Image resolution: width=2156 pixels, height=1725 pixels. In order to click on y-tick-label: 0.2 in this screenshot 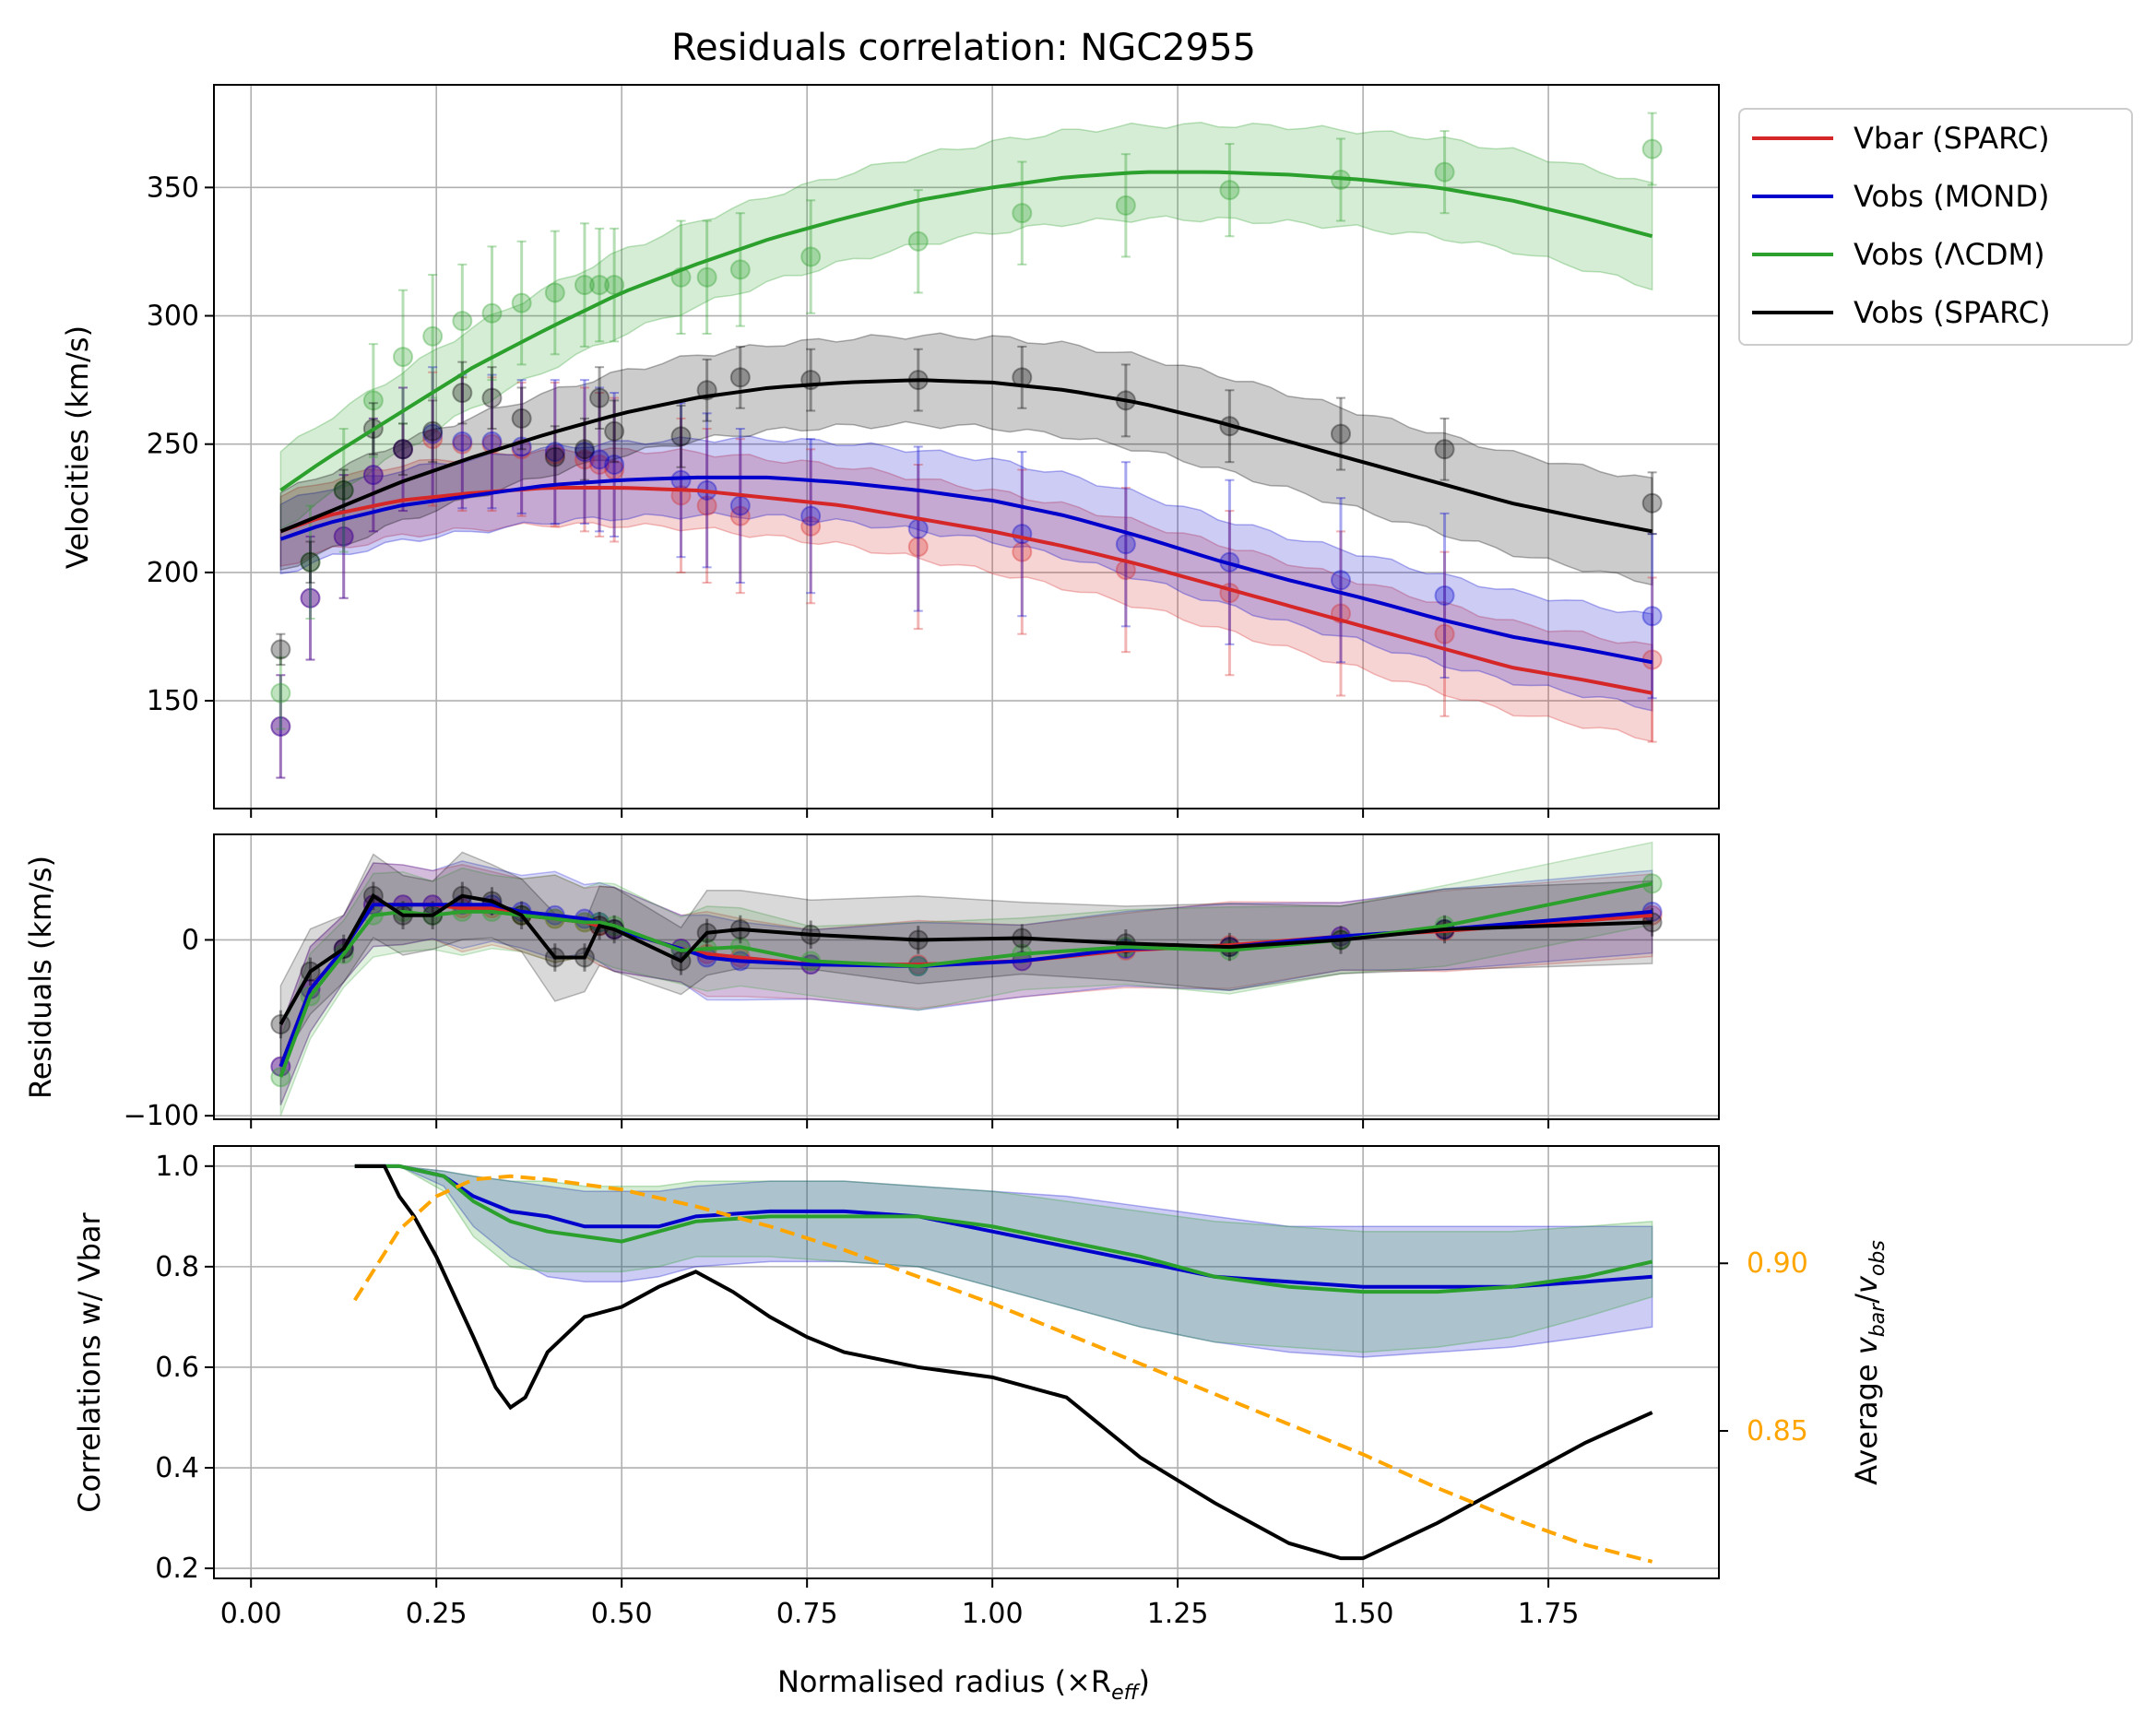, I will do `click(177, 1569)`.